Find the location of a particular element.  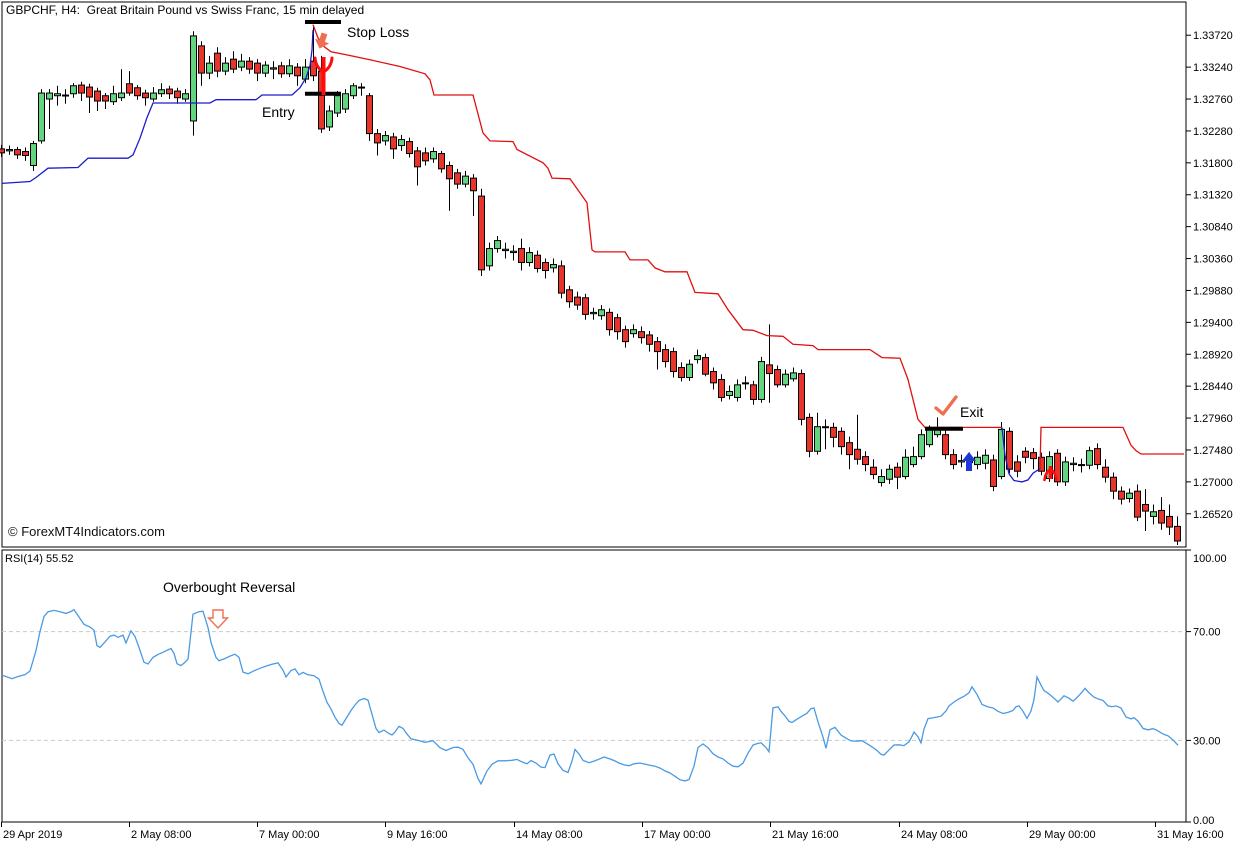

time-tick-label: 7 May 00:00 is located at coordinates (289, 835).